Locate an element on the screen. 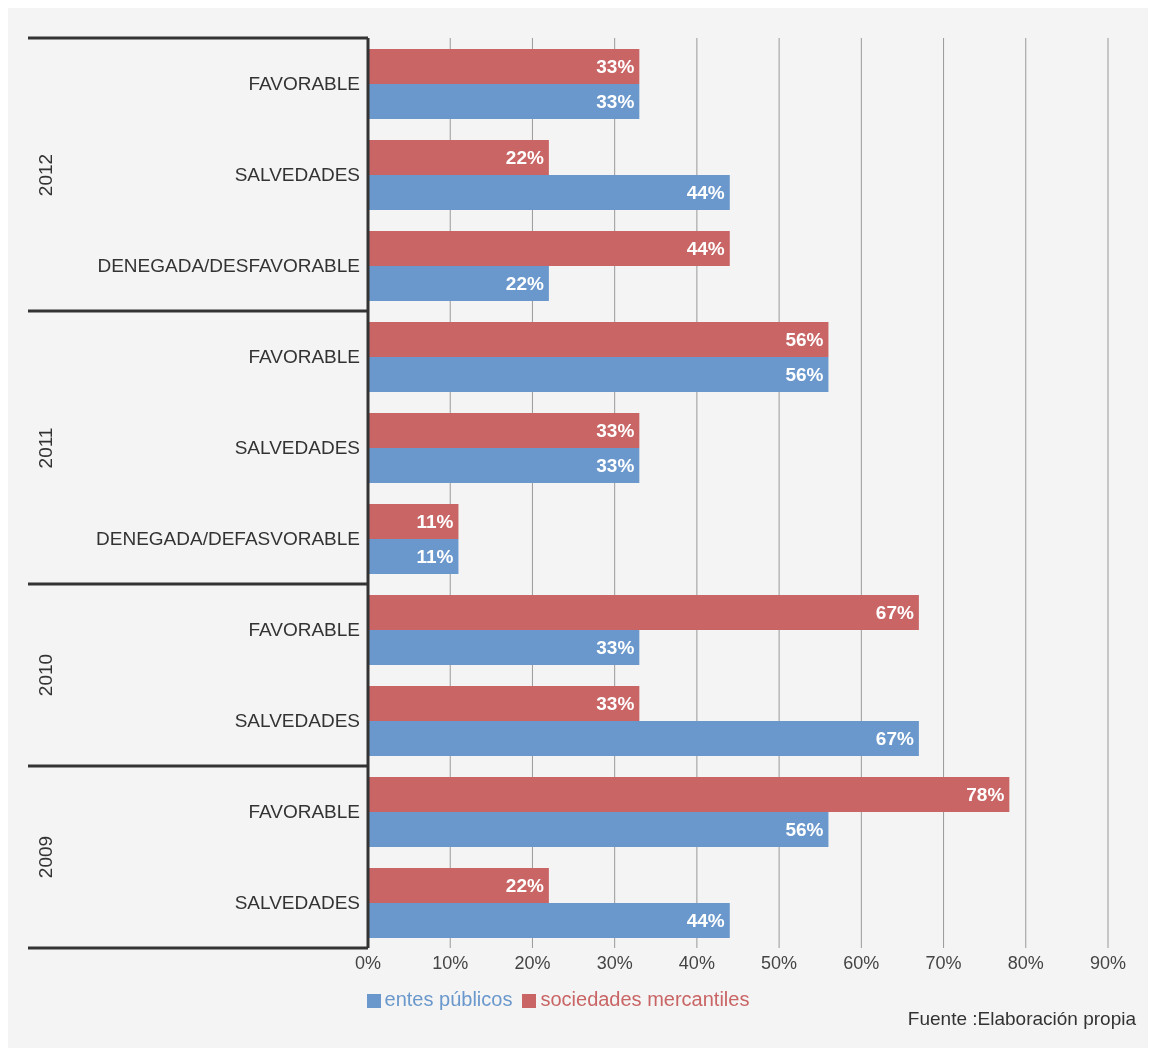 Image resolution: width=1155 pixels, height=1061 pixels. legend-label: sociedades mercantiles is located at coordinates (645, 999).